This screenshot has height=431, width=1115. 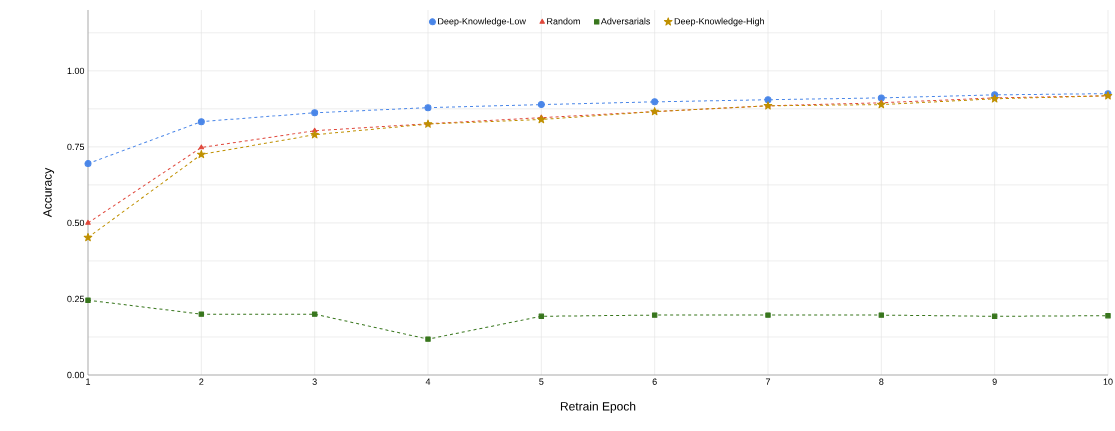 I want to click on x-tick-label: 5, so click(x=541, y=381).